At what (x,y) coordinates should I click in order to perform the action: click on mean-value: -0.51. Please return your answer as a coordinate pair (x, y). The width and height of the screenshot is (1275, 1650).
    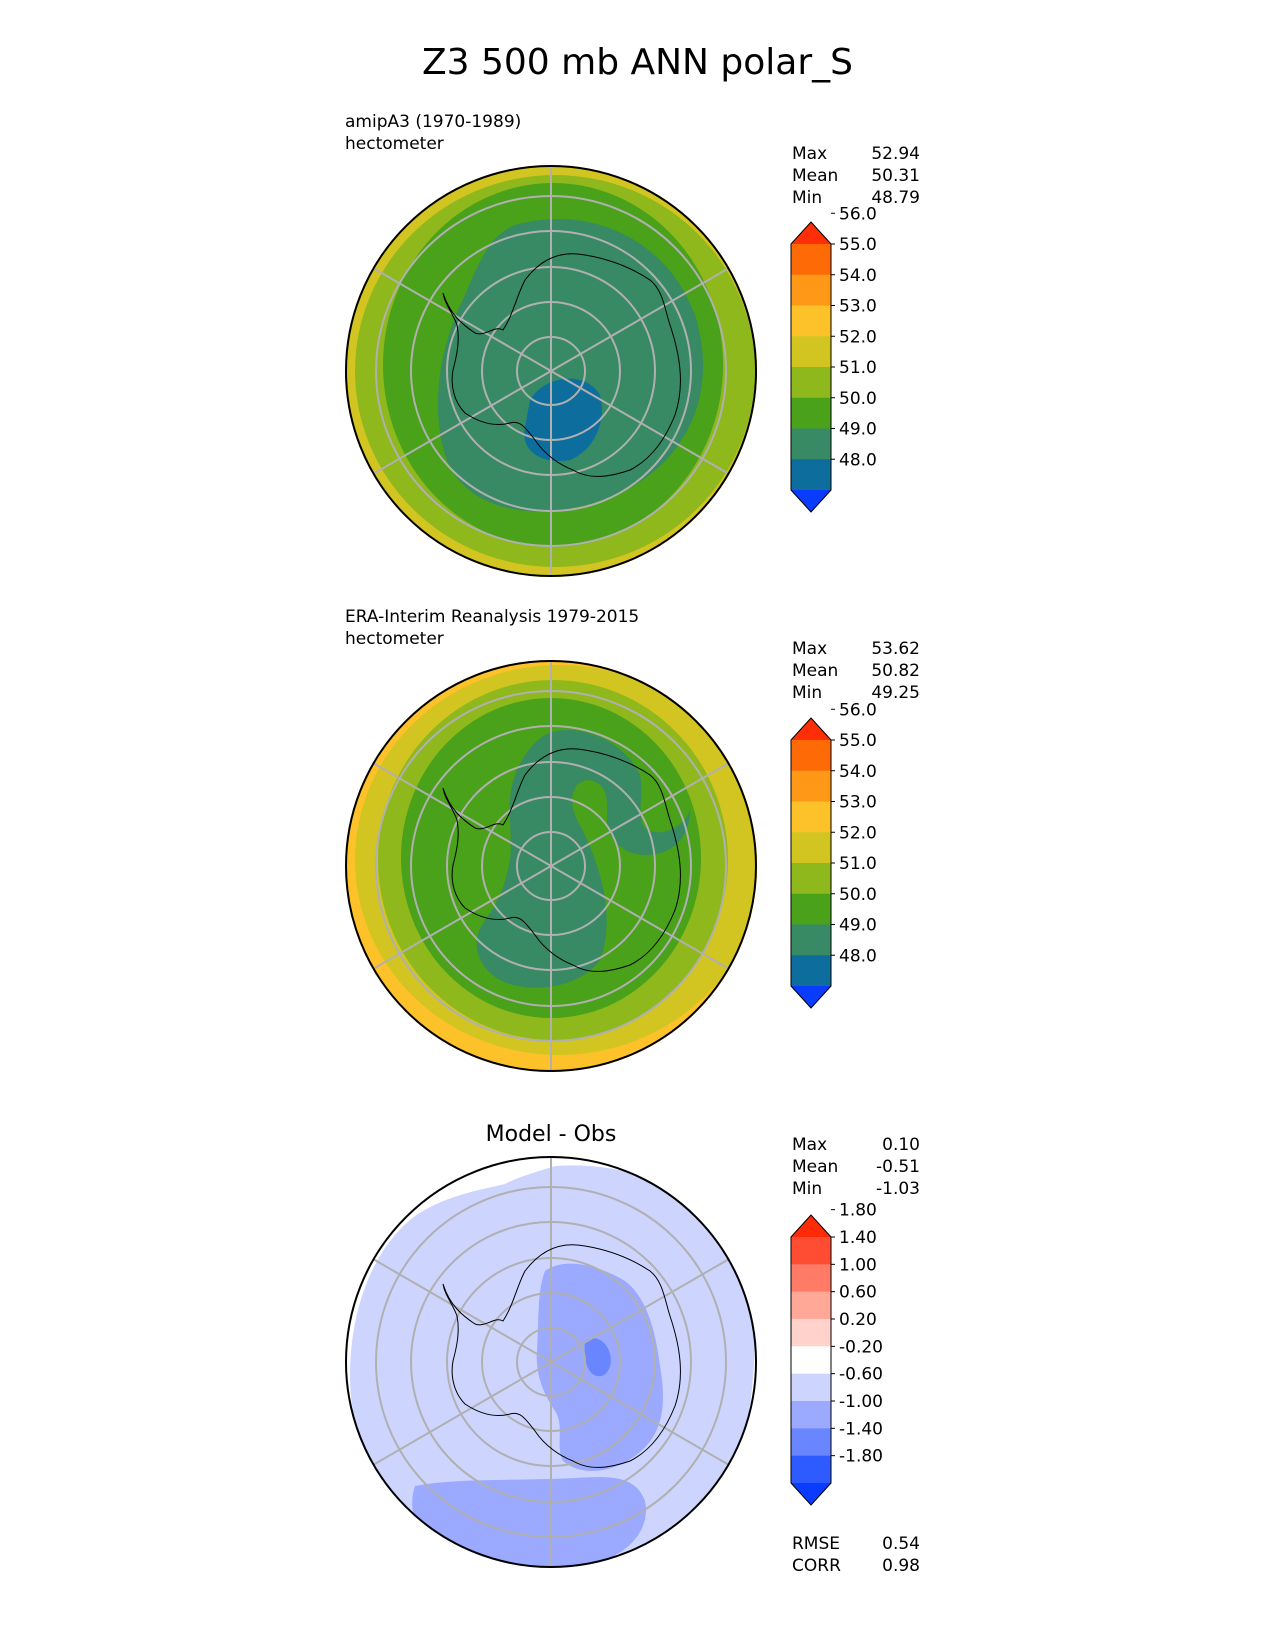
    Looking at the image, I should click on (898, 1167).